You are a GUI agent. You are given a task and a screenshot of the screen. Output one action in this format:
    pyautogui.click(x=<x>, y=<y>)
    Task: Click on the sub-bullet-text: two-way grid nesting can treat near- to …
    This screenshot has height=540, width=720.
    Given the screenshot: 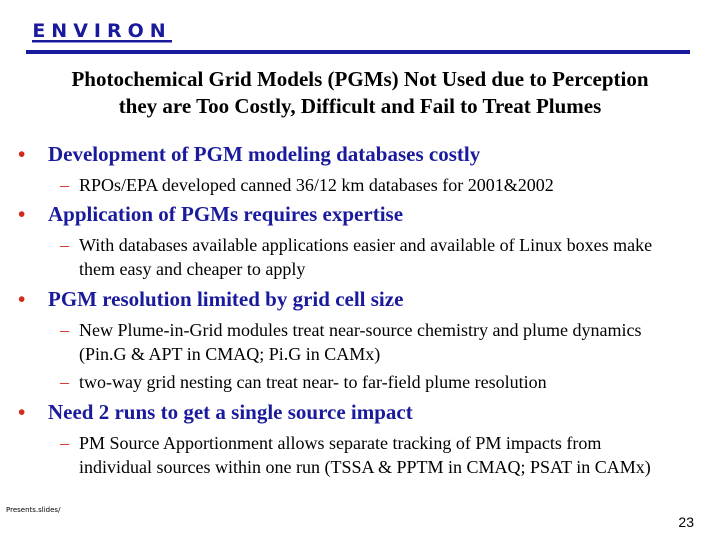 What is the action you would take?
    pyautogui.click(x=313, y=382)
    